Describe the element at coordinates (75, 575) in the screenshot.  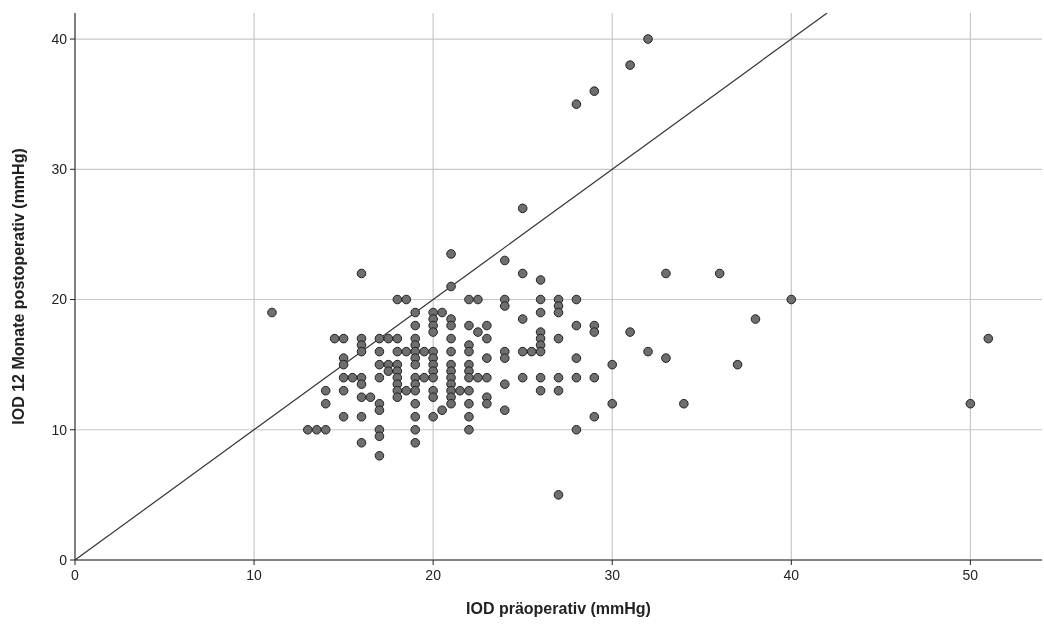
I see `x-tick-label: 0` at that location.